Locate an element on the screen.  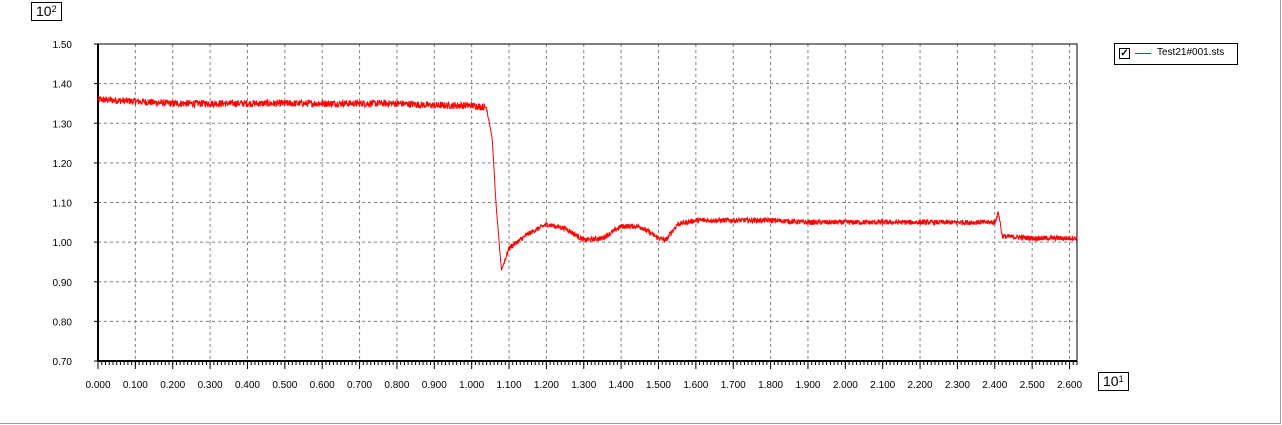
x-tick-label: 2.400 is located at coordinates (994, 385).